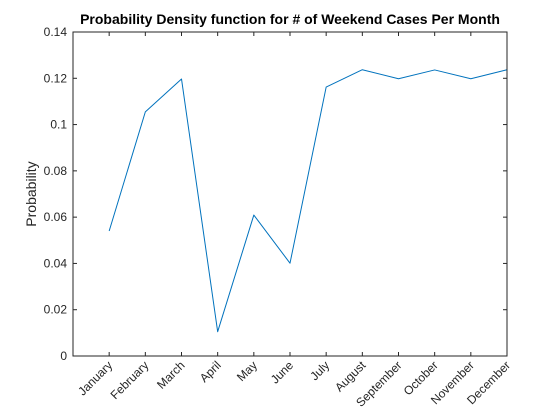 This screenshot has height=420, width=560. I want to click on y-tick-label: 0, so click(63, 356).